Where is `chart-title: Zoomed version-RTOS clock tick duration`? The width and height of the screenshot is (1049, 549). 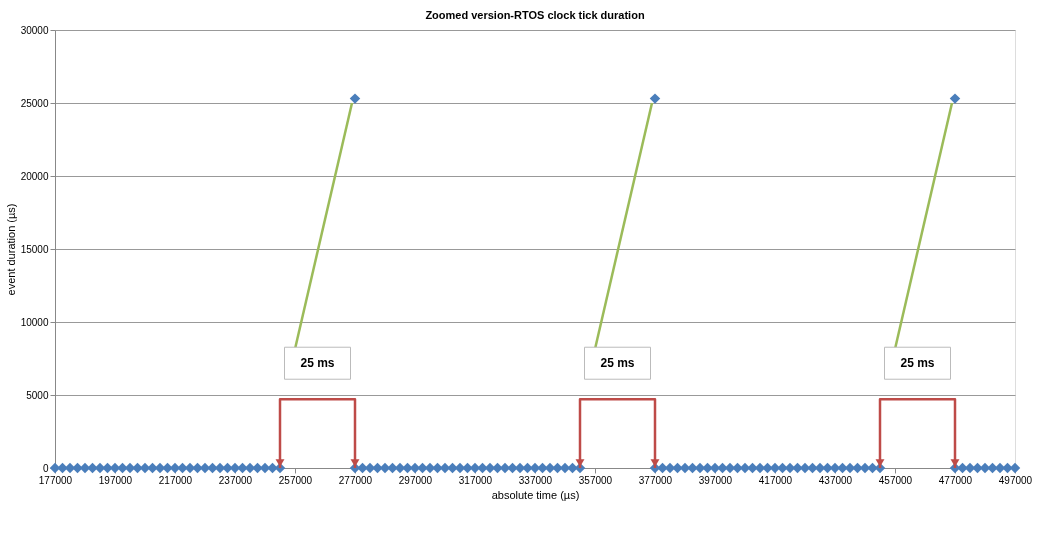
chart-title: Zoomed version-RTOS clock tick duration is located at coordinates (535, 15).